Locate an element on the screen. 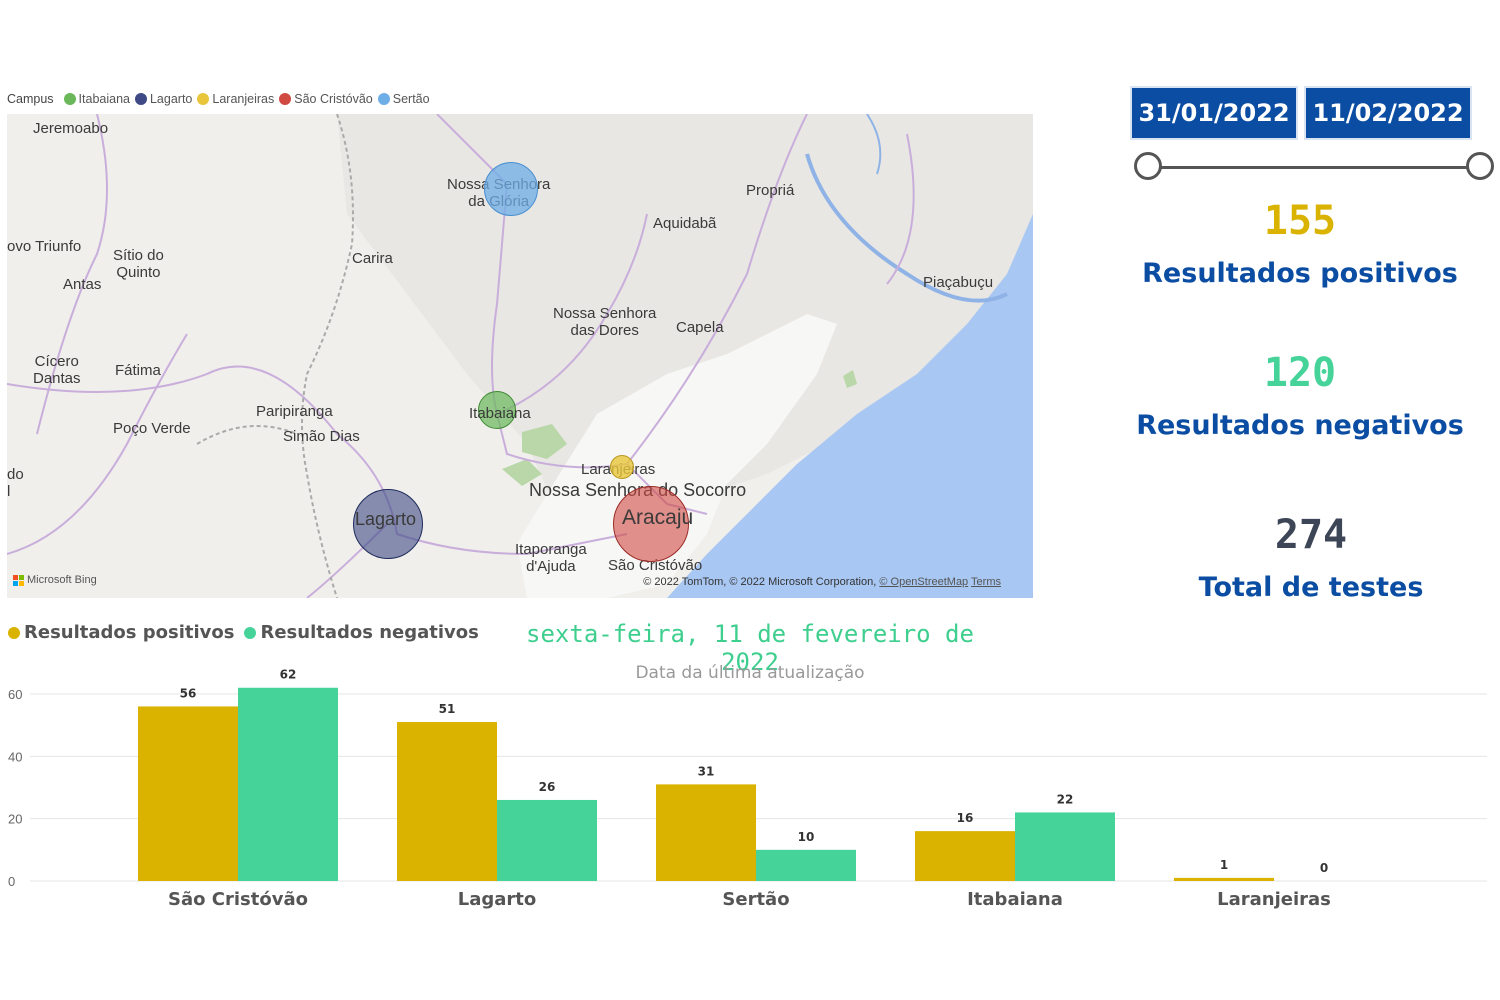  place-nossa-senhora-dores: Nossa Senhora das Dores is located at coordinates (605, 322).